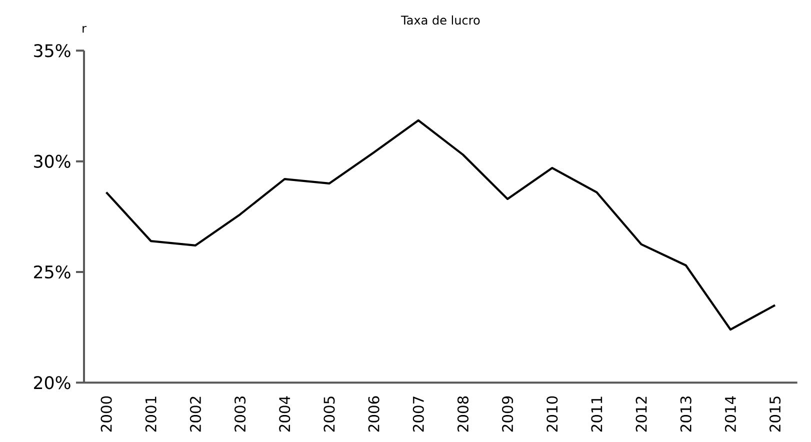 Image resolution: width=811 pixels, height=442 pixels. What do you see at coordinates (52, 272) in the screenshot?
I see `y-tick-label: 25%` at bounding box center [52, 272].